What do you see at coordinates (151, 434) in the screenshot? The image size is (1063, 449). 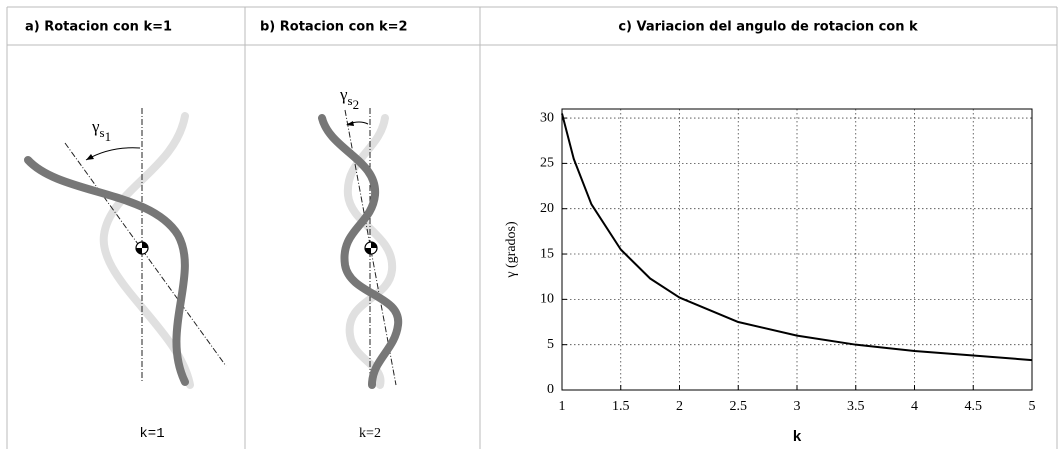 I see `panel-caption: k=1` at bounding box center [151, 434].